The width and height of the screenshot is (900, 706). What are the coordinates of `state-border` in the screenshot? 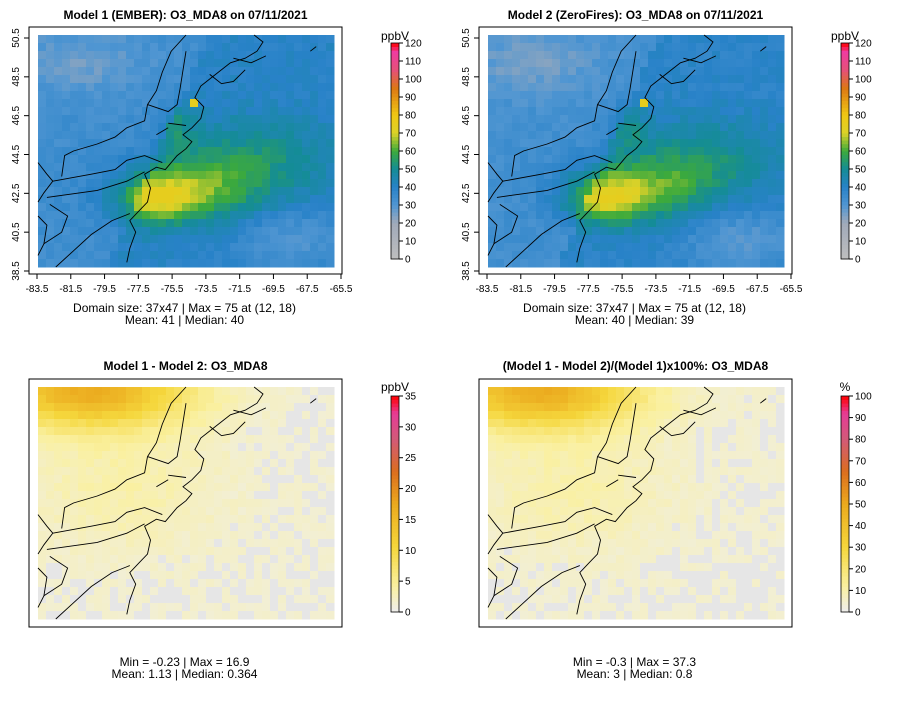 It's located at (104, 140).